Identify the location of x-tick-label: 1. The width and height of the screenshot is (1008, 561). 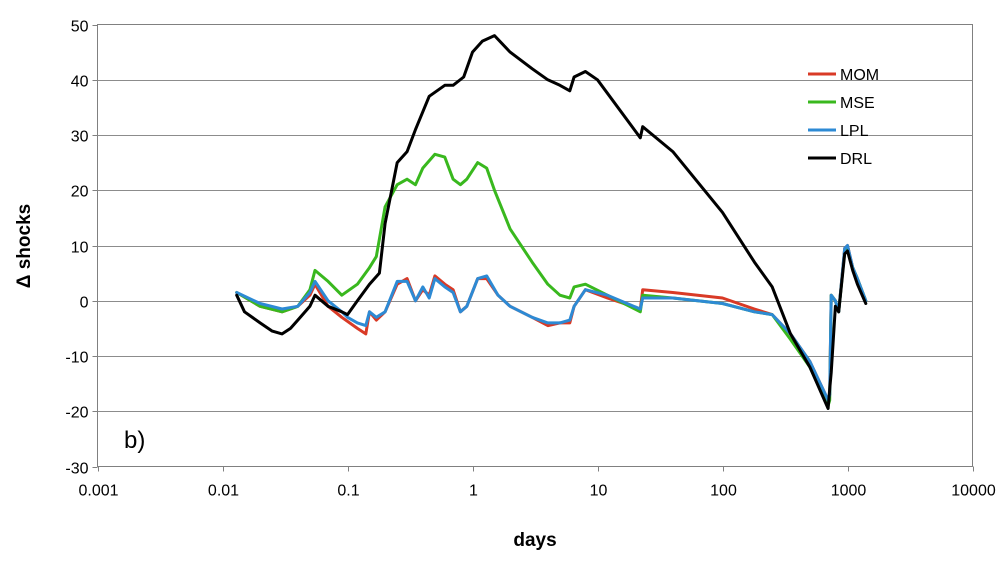
(473, 491).